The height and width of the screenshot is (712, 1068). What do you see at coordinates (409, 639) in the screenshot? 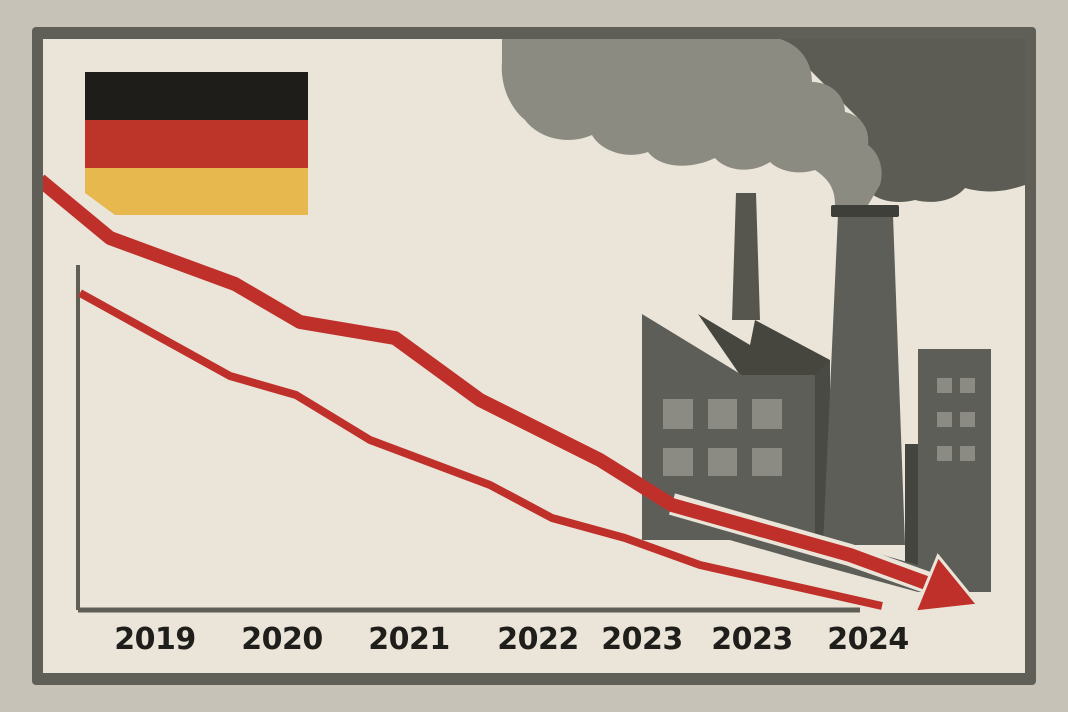
I see `x-label-2021: 2021` at bounding box center [409, 639].